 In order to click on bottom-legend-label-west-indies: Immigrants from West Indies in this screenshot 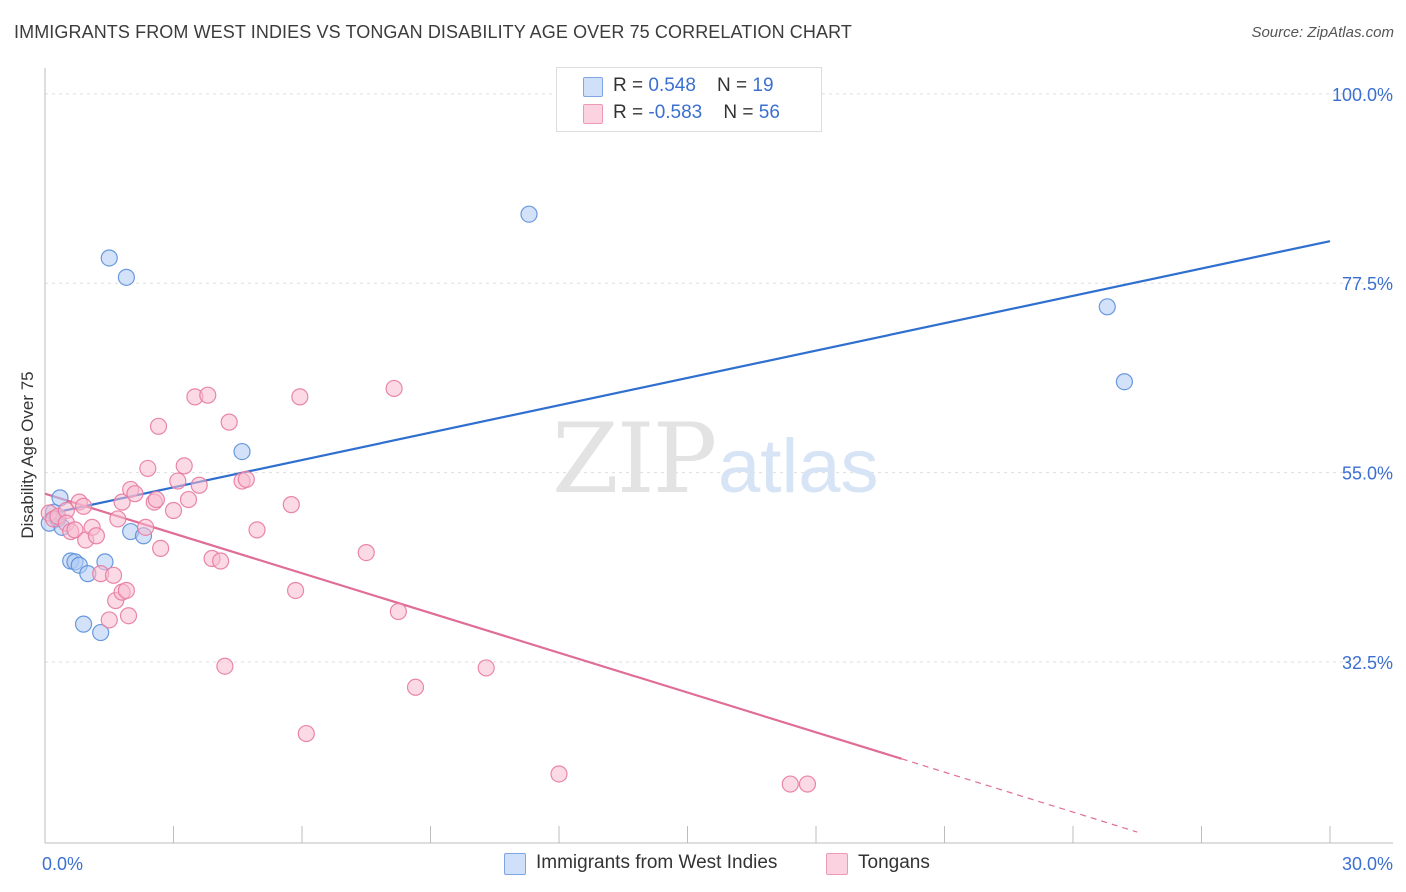, I will do `click(657, 862)`.